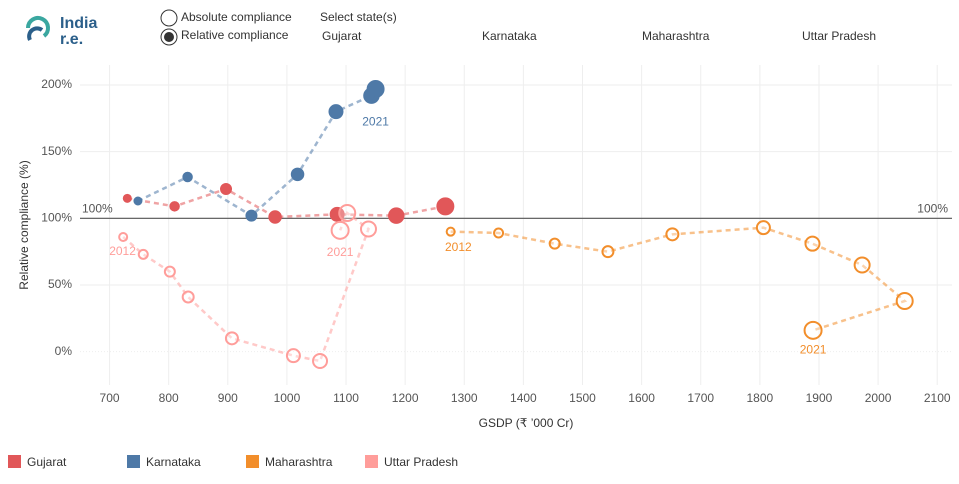  I want to click on x-tick-label: 800, so click(169, 398).